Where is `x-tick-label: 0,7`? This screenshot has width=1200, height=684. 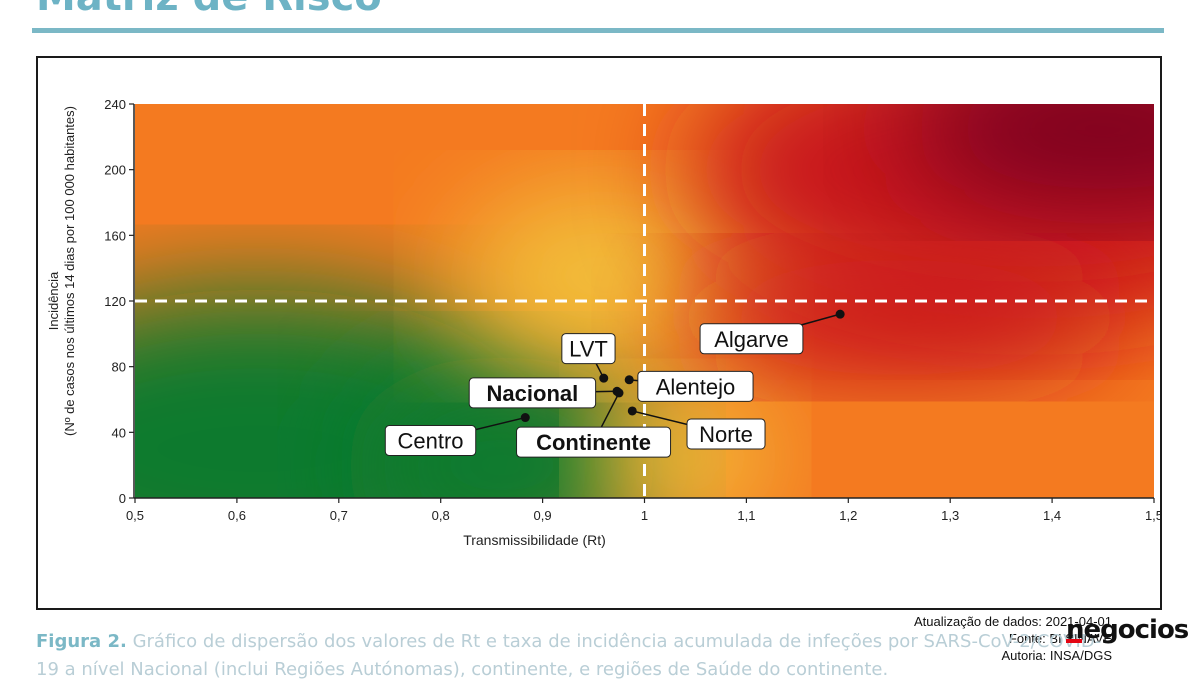
x-tick-label: 0,7 is located at coordinates (339, 515).